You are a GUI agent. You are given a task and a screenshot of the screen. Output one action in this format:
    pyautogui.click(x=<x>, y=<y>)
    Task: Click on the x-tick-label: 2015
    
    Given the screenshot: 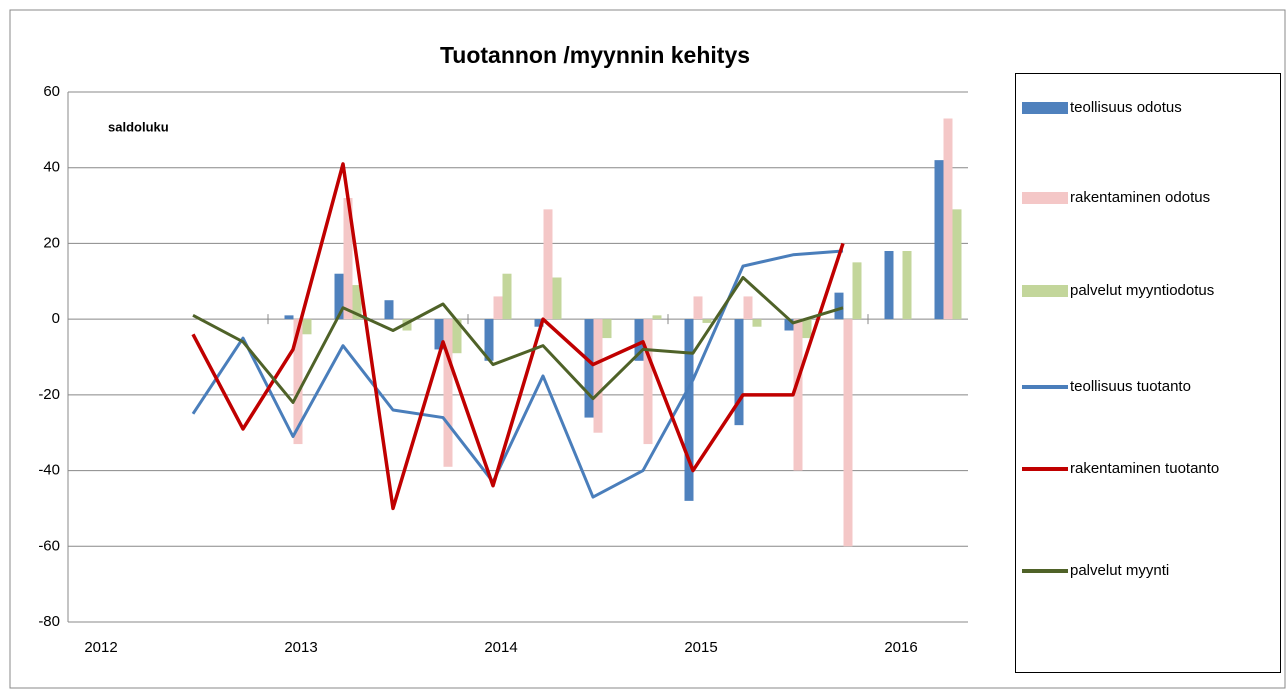 What is the action you would take?
    pyautogui.click(x=700, y=647)
    